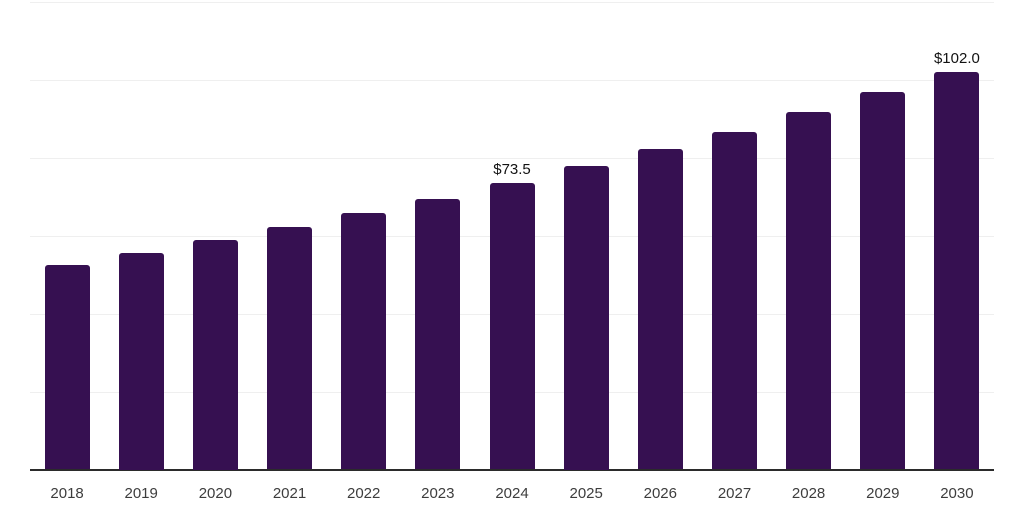  What do you see at coordinates (438, 493) in the screenshot?
I see `x-axis-label-2023: 2023` at bounding box center [438, 493].